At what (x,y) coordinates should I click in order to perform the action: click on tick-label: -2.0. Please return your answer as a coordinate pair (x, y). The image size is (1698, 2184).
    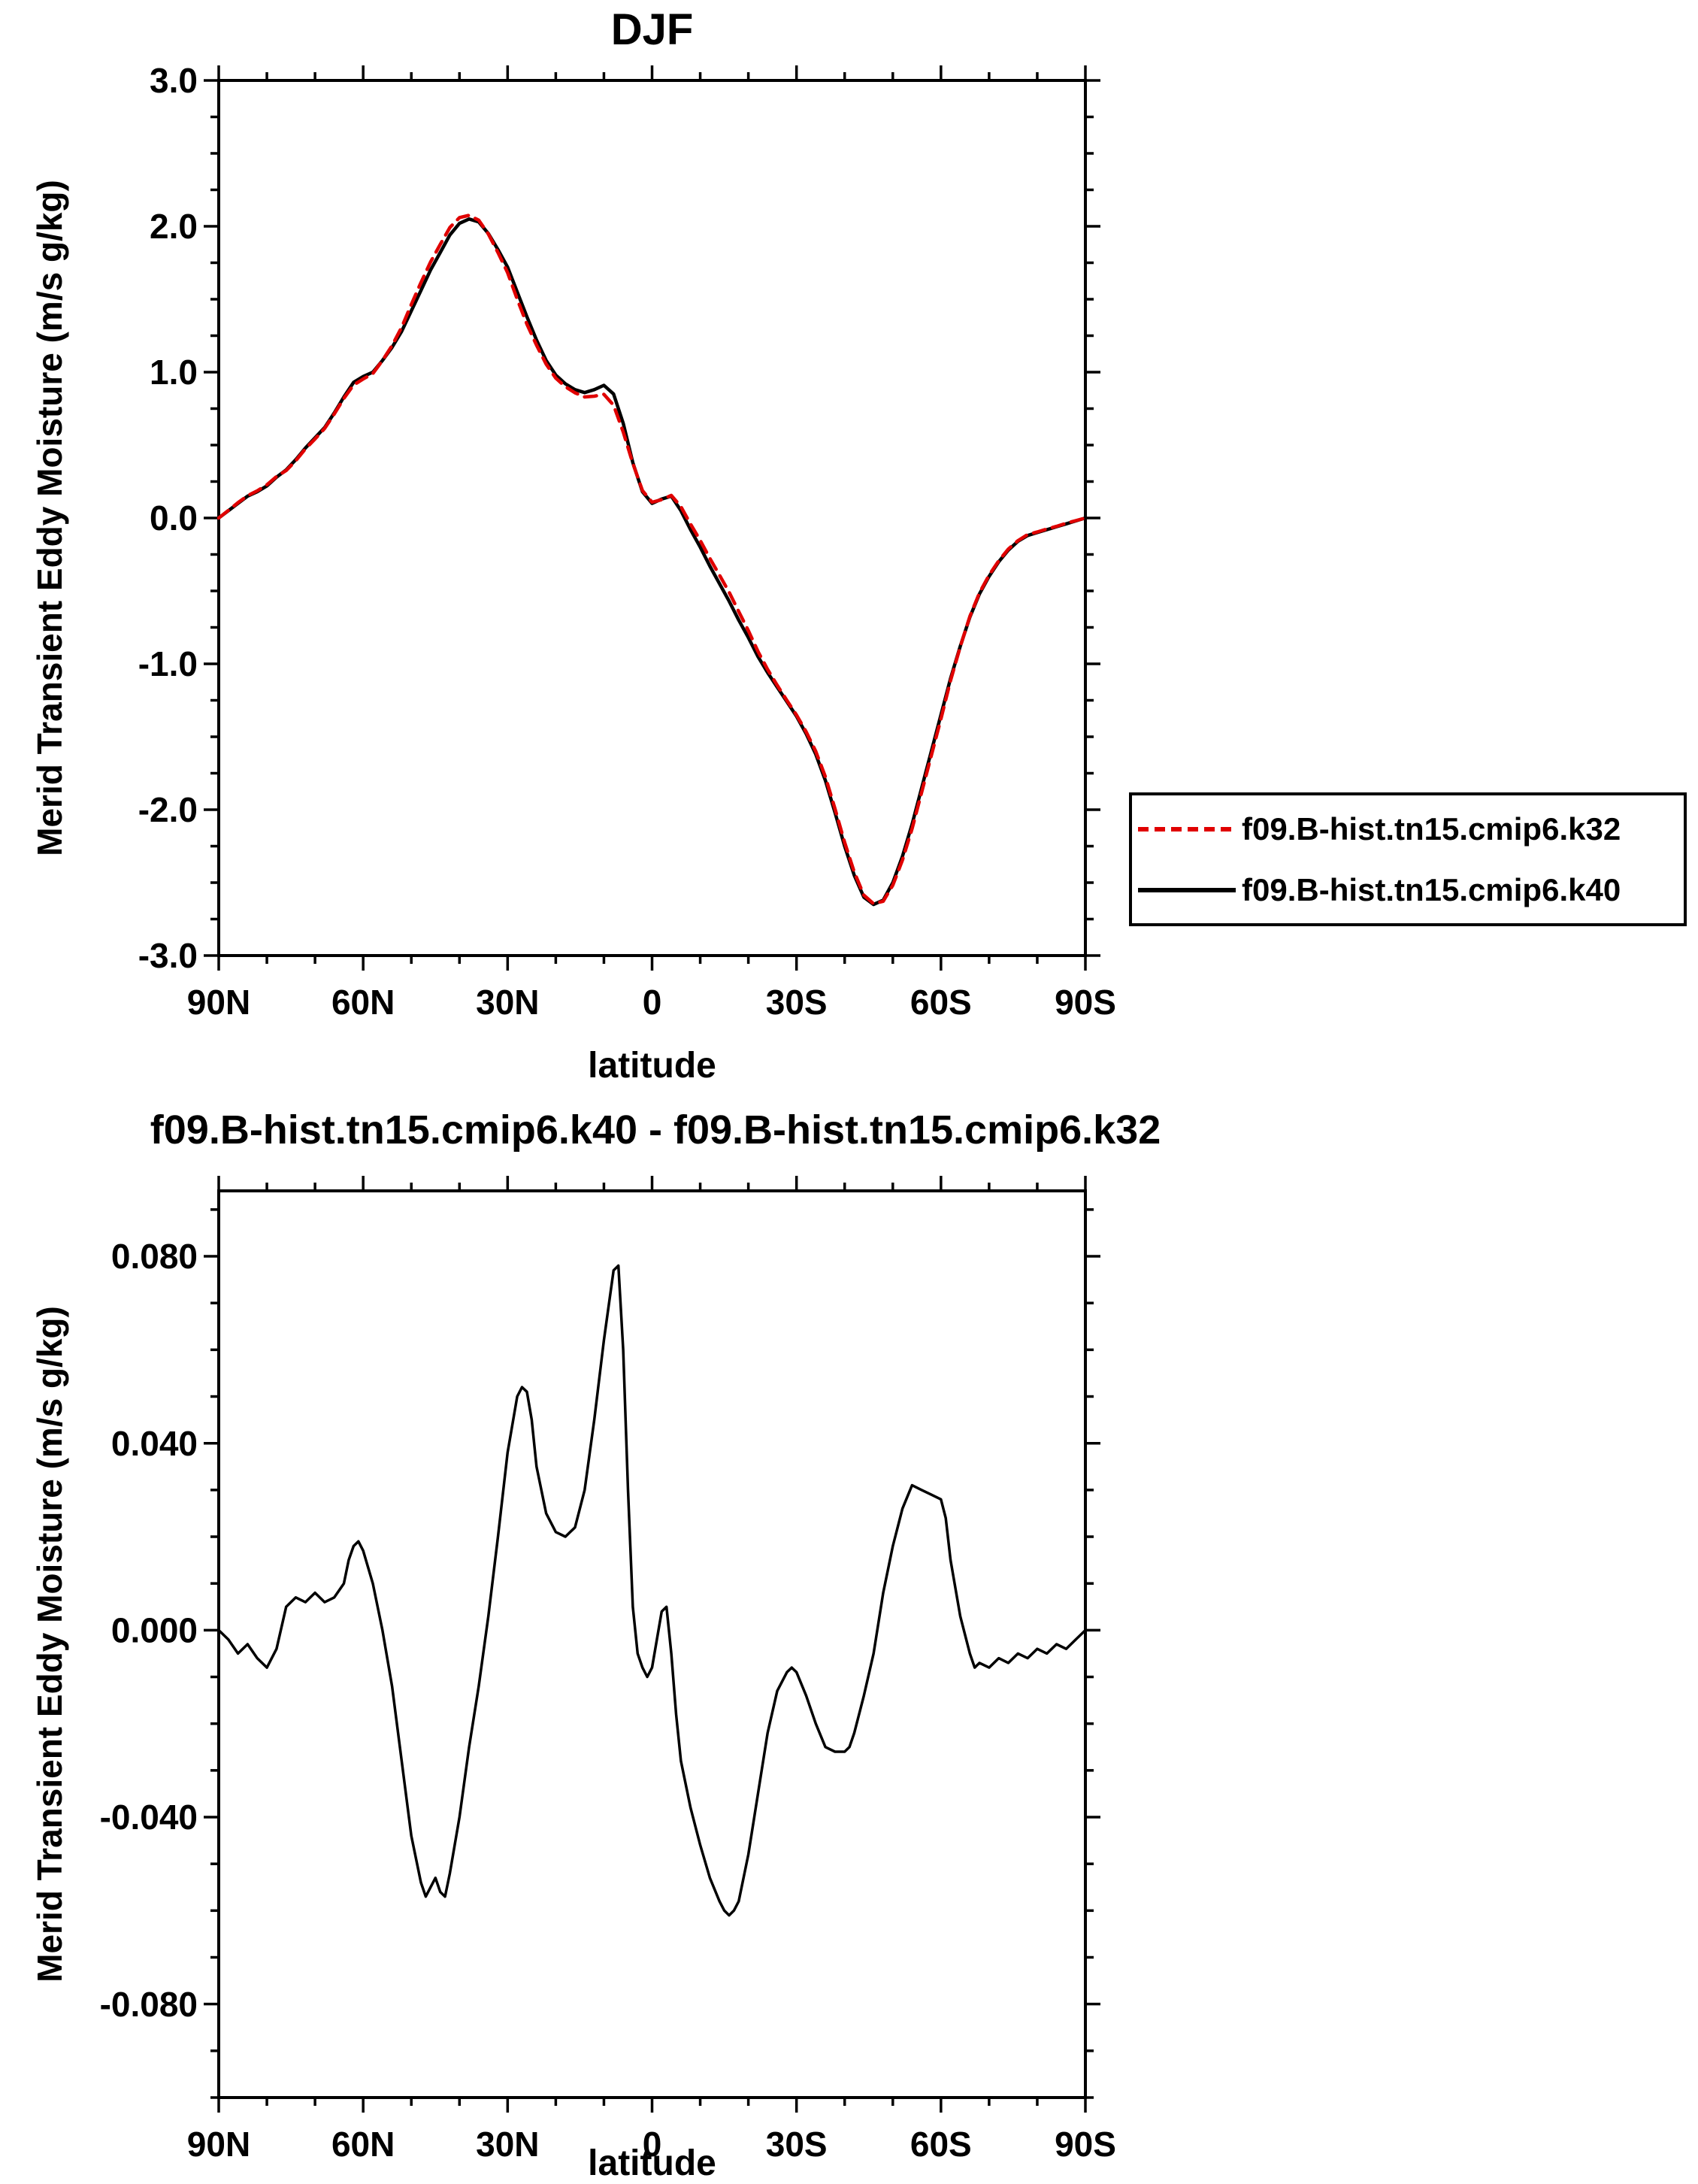
    Looking at the image, I should click on (168, 809).